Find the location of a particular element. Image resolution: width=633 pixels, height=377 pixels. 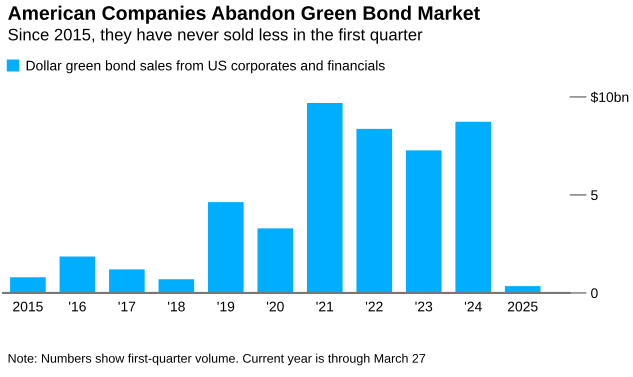

x-tick-label: '23 is located at coordinates (423, 307).